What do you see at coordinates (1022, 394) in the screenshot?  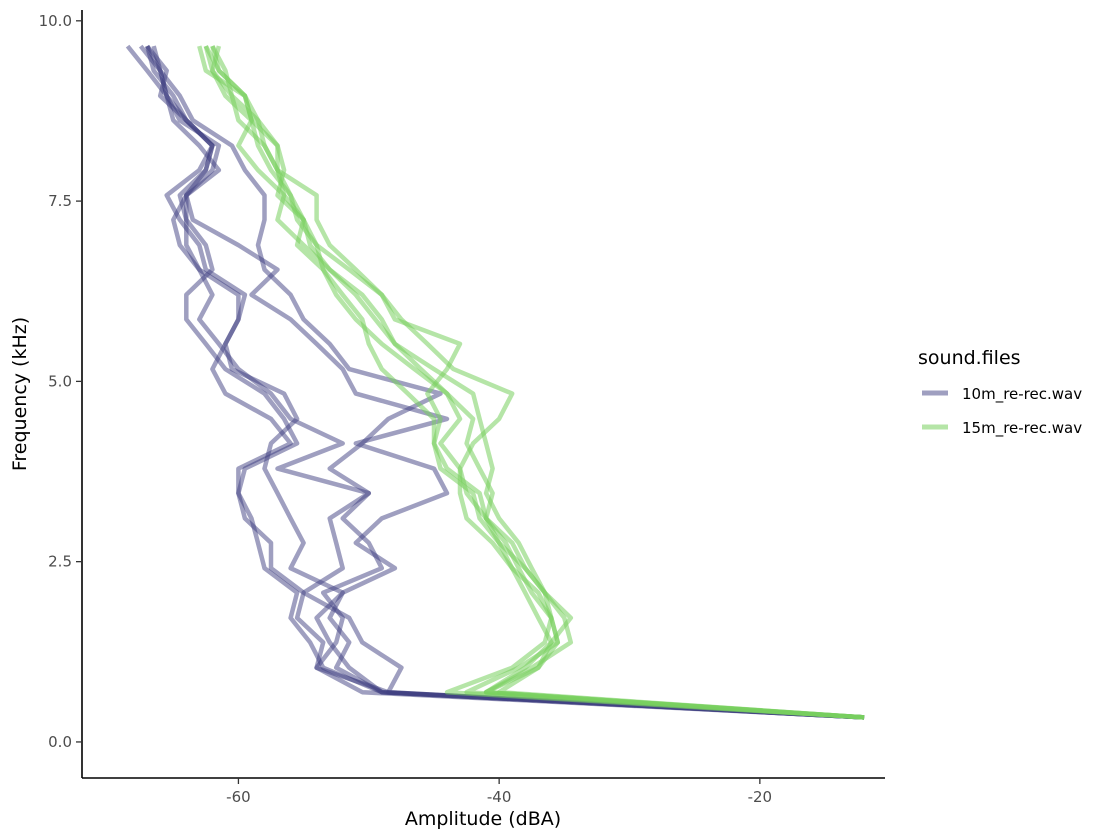 I see `legend-label-10m: 10m_re-rec.wav` at bounding box center [1022, 394].